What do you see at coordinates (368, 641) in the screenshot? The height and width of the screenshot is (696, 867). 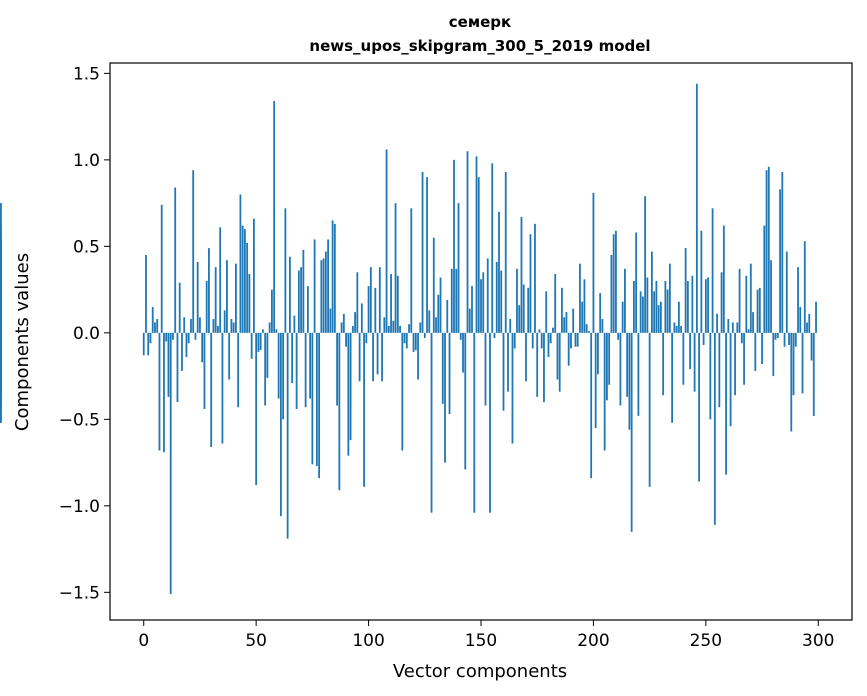 I see `x-tick-label: 100` at bounding box center [368, 641].